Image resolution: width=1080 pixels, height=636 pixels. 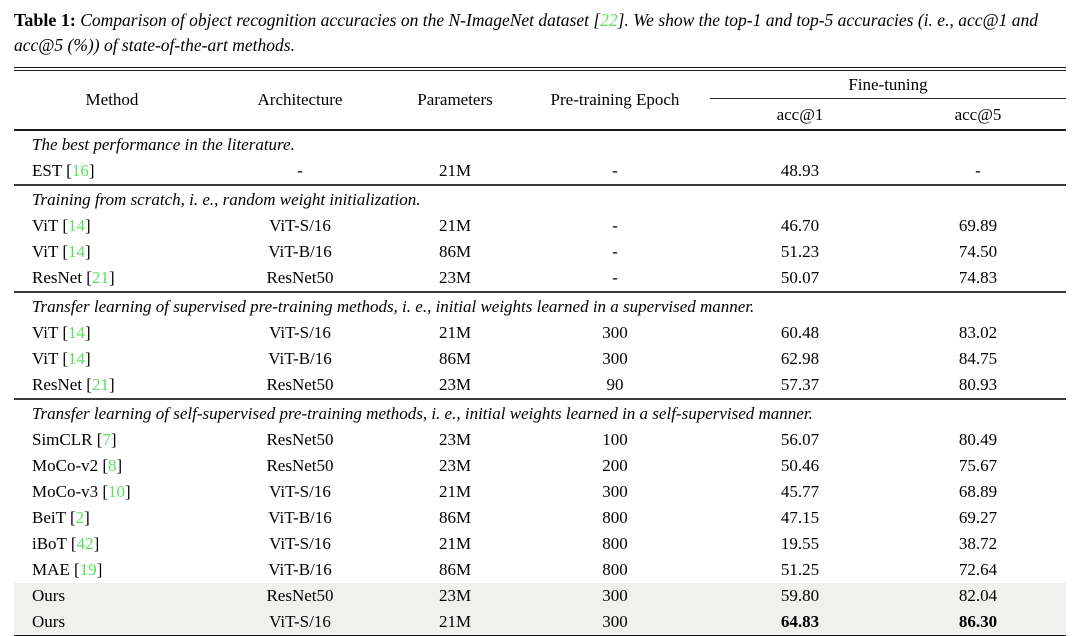 What do you see at coordinates (106, 439) in the screenshot?
I see `citation-ref: 7` at bounding box center [106, 439].